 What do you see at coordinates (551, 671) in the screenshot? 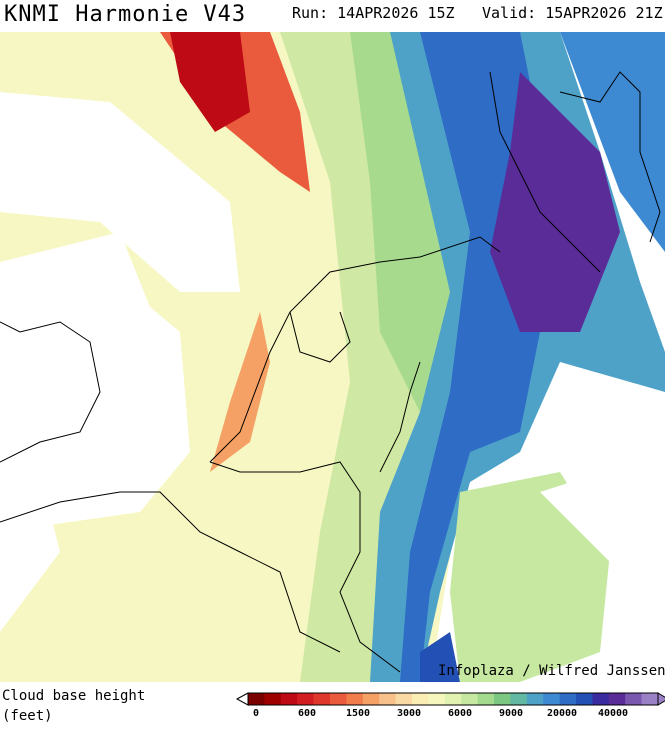
I see `credit: Infoplaza / Wilfred Janssen` at bounding box center [551, 671].